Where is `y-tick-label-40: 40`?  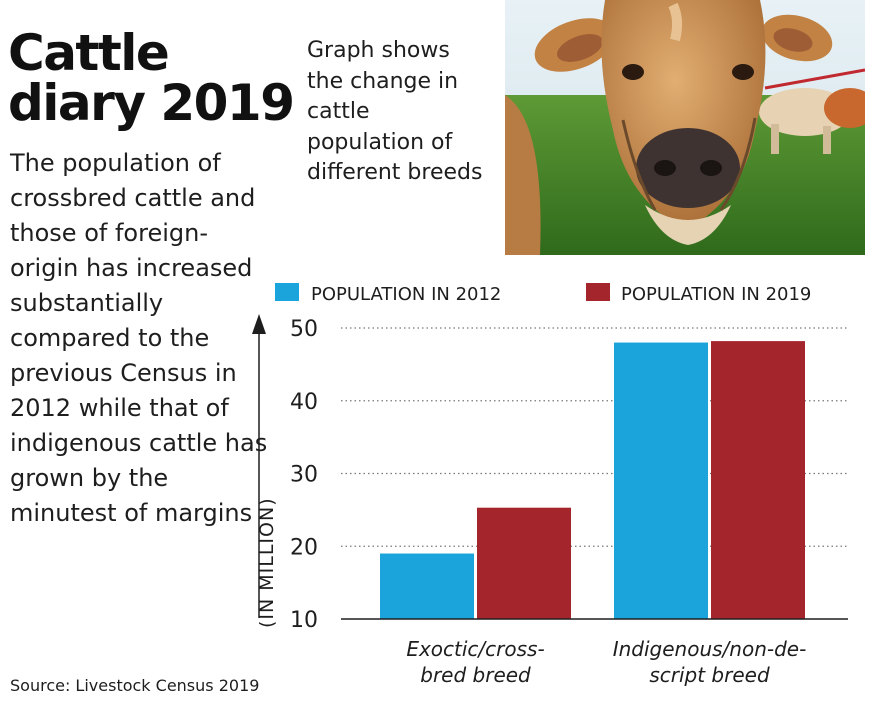
y-tick-label-40: 40 is located at coordinates (304, 402).